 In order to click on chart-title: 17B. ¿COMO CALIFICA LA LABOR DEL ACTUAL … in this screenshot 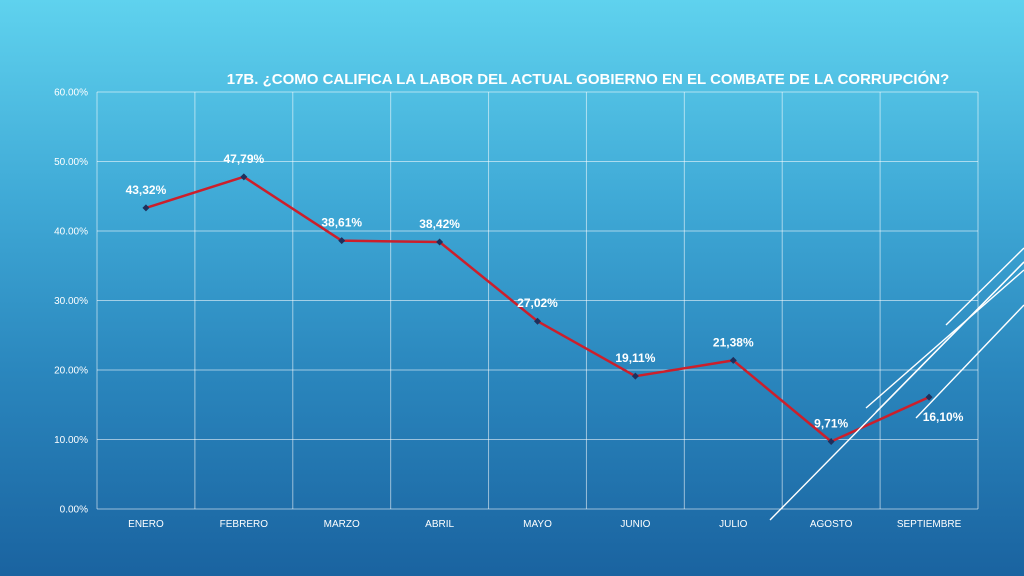, I will do `click(588, 79)`.